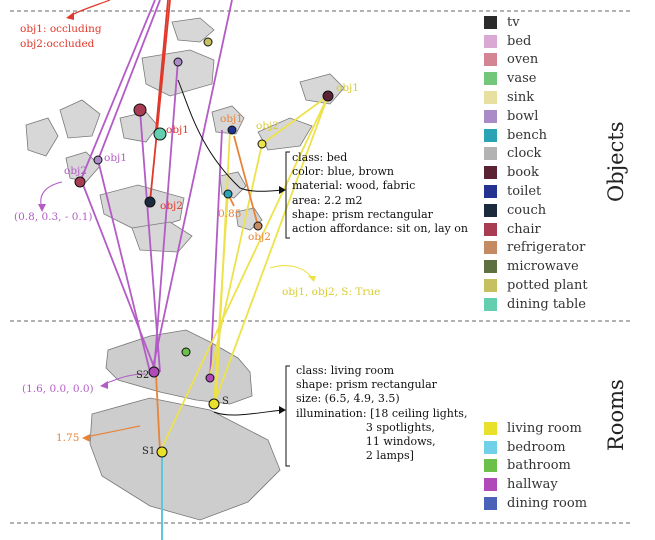 This screenshot has width=655, height=540. I want to click on legend-item: bowl, so click(536, 116).